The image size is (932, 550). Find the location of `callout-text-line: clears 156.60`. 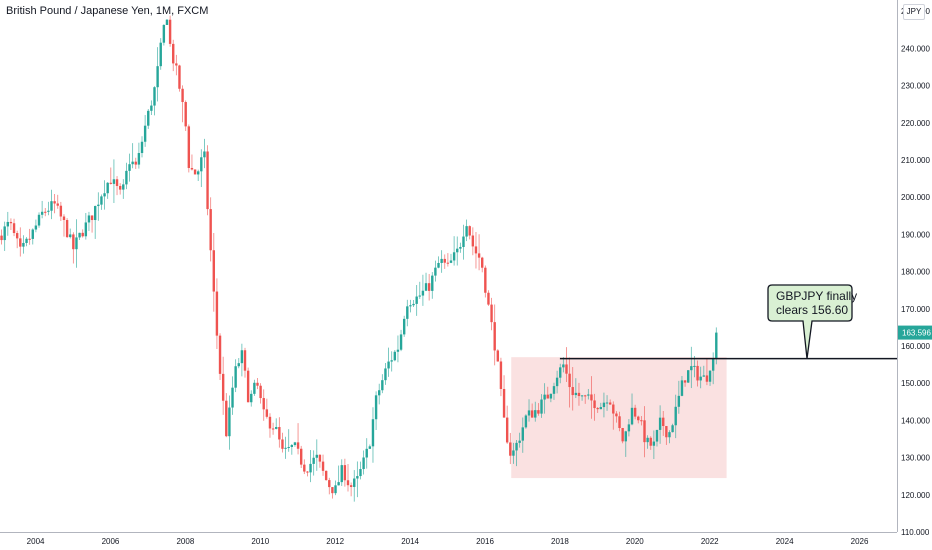

callout-text-line: clears 156.60 is located at coordinates (812, 310).